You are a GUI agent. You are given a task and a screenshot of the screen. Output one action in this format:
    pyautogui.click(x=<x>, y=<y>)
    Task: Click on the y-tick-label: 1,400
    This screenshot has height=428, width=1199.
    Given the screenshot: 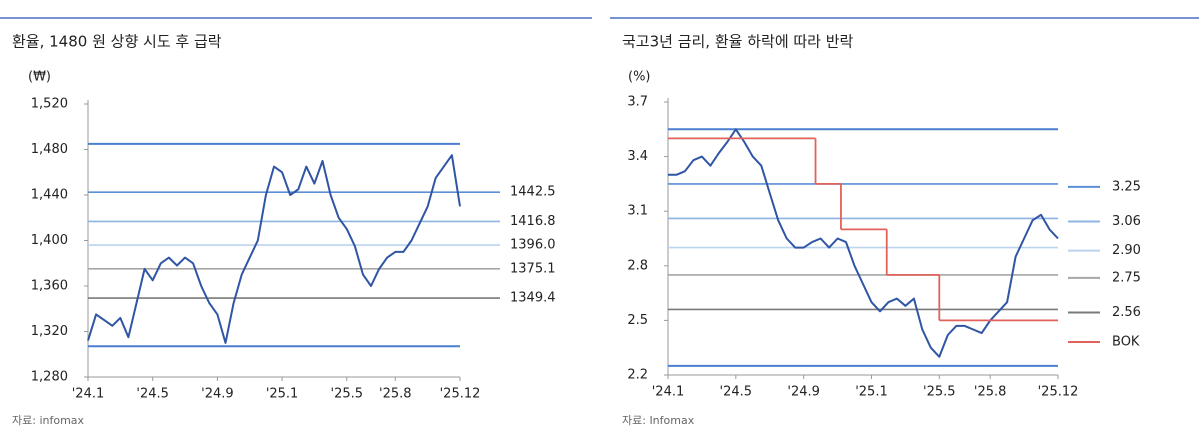 What is the action you would take?
    pyautogui.click(x=49, y=240)
    